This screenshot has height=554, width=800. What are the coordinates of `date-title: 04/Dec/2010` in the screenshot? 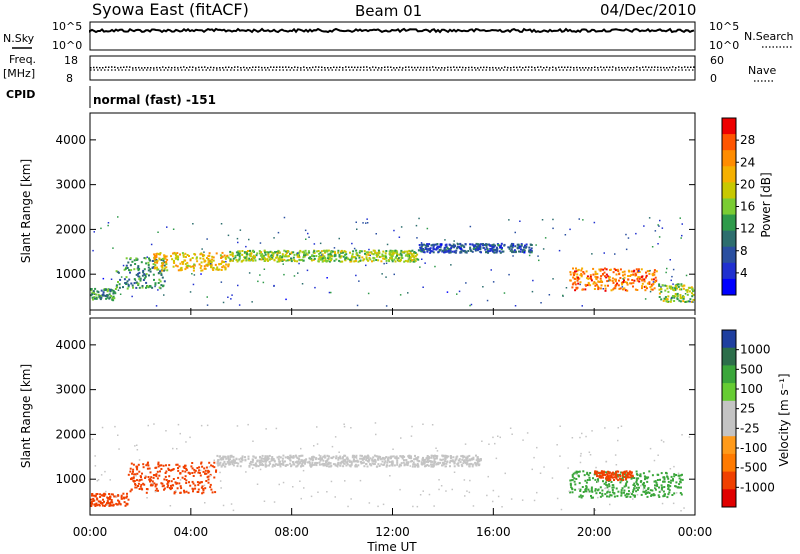 It's located at (648, 10).